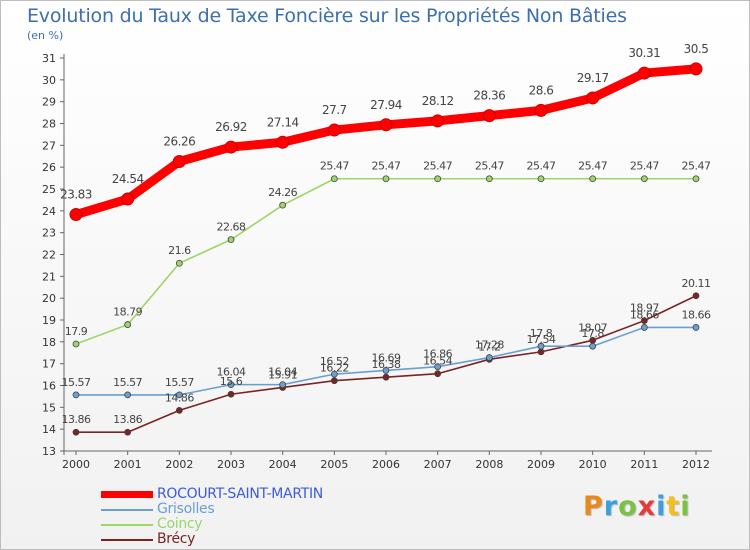 This screenshot has width=750, height=550. Describe the element at coordinates (673, 506) in the screenshot. I see `logo-letter: t` at that location.